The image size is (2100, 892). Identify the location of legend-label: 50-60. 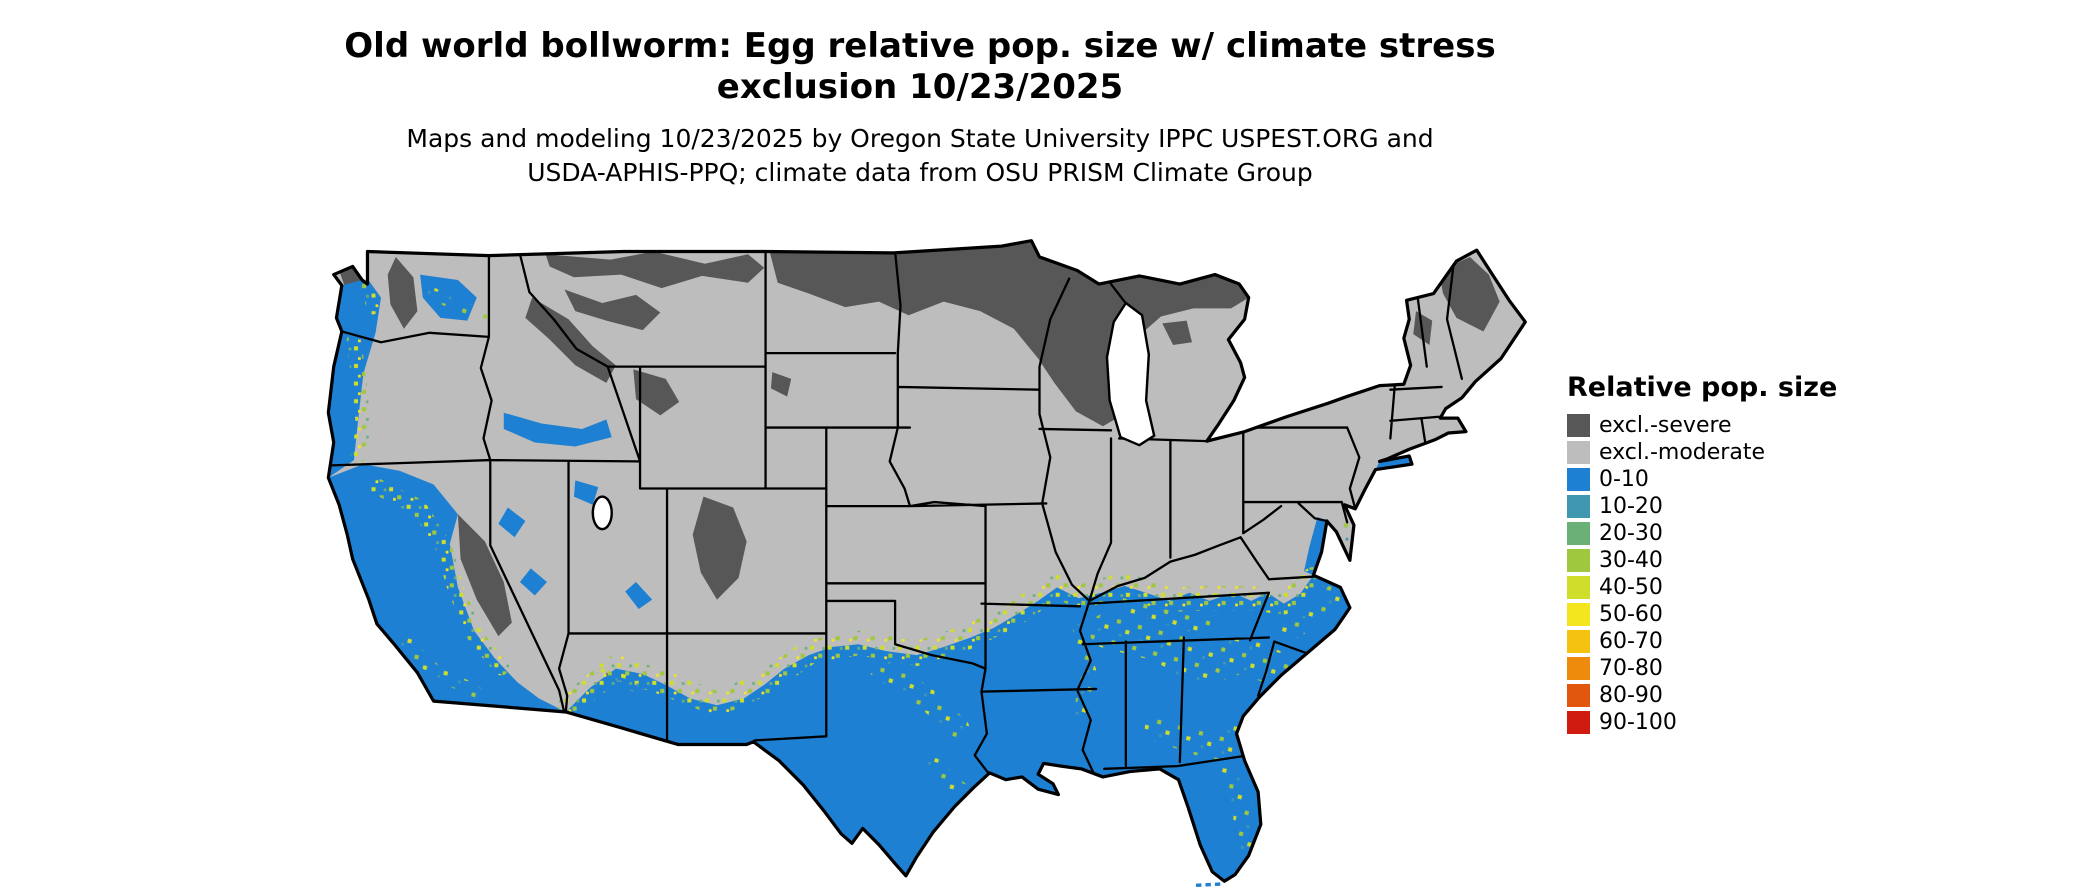
(1631, 614).